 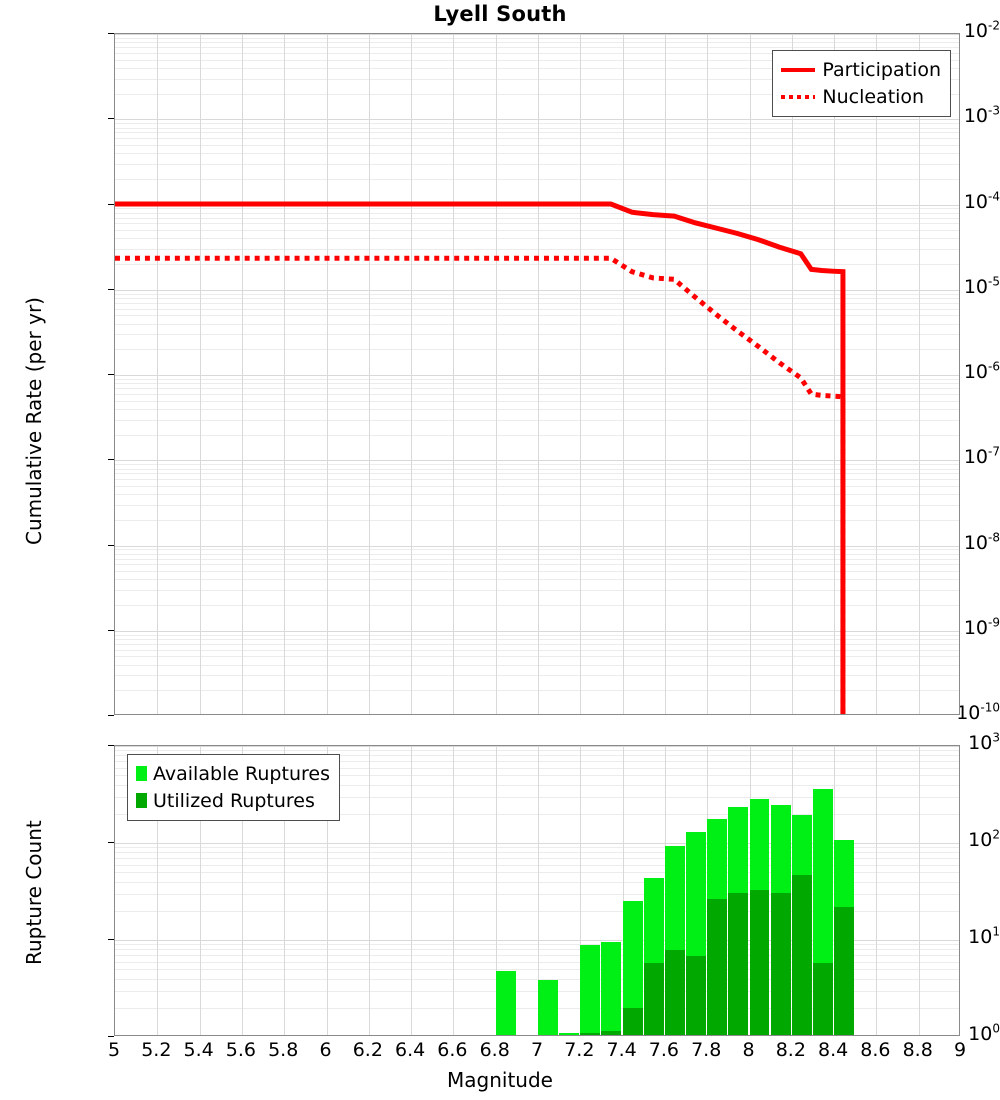 What do you see at coordinates (240, 1050) in the screenshot?
I see `x-tick-label: 5.6` at bounding box center [240, 1050].